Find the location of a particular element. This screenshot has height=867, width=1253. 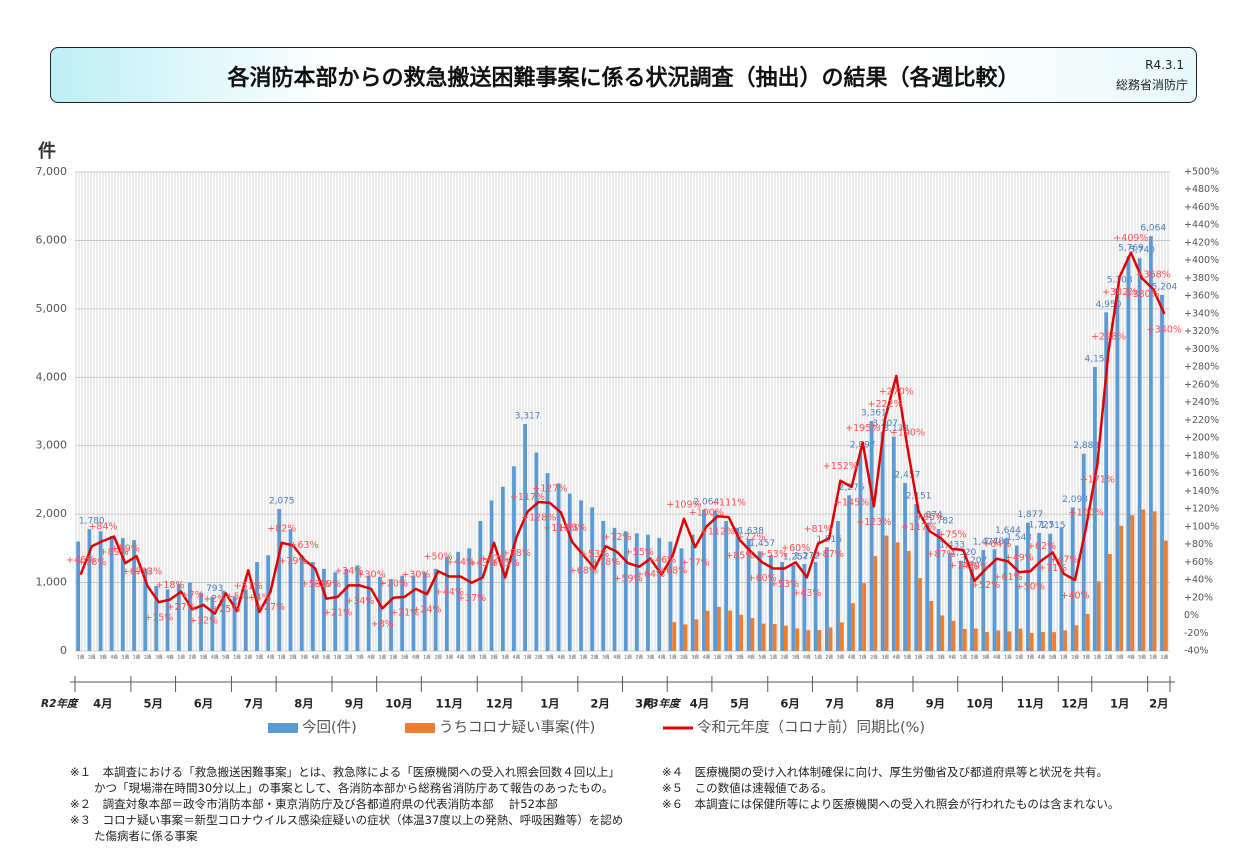

ratio-label: +43% is located at coordinates (505, 563).